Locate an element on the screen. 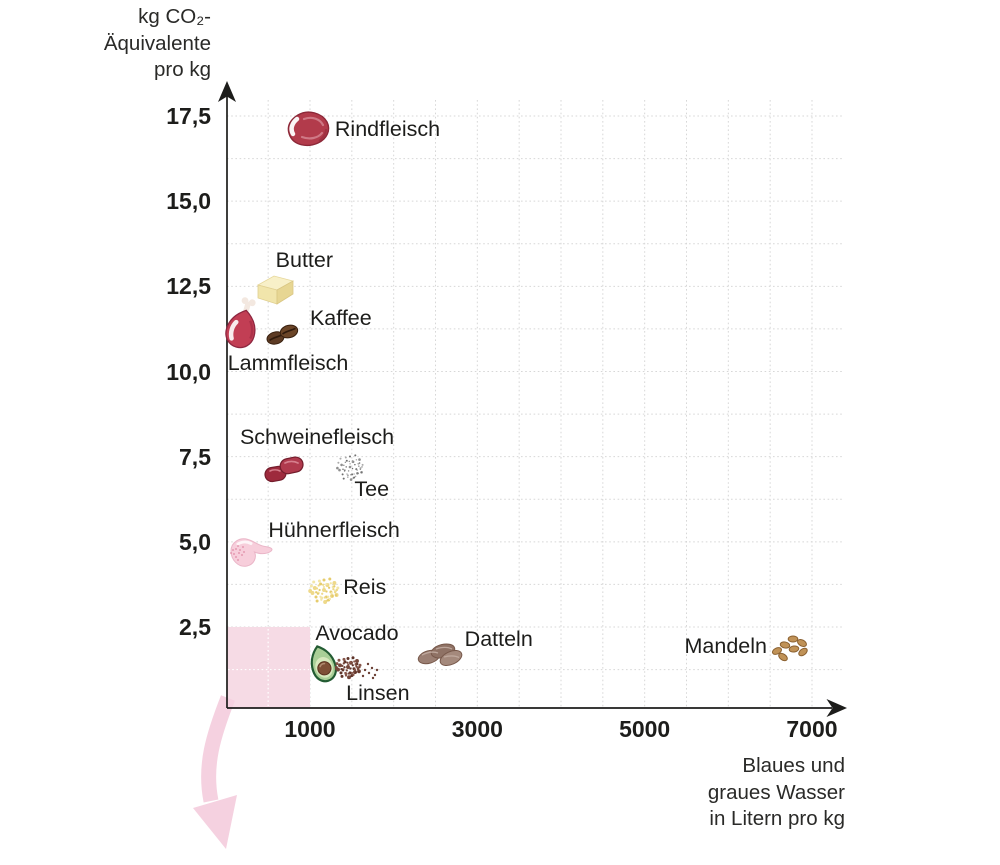 This screenshot has width=1000, height=865. beef-icon is located at coordinates (308, 130).